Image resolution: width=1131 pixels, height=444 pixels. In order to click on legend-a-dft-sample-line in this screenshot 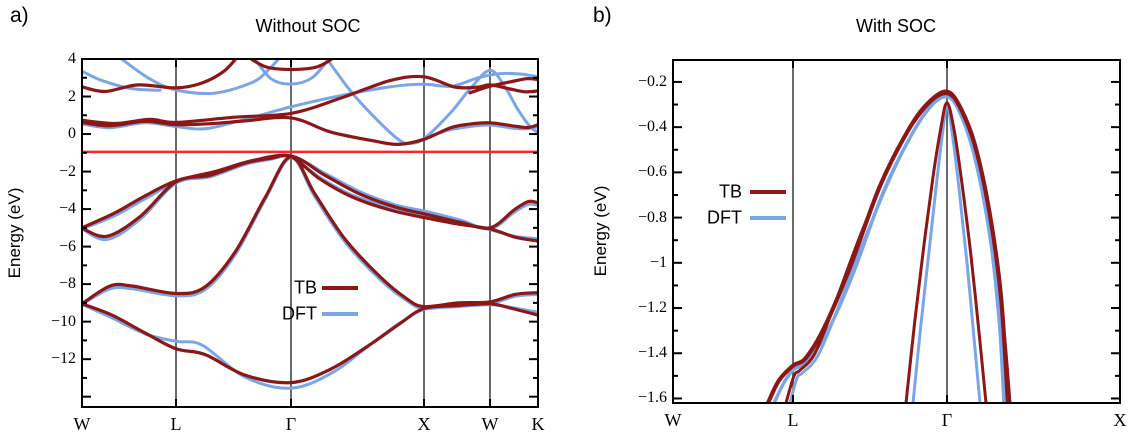, I will do `click(340, 314)`.